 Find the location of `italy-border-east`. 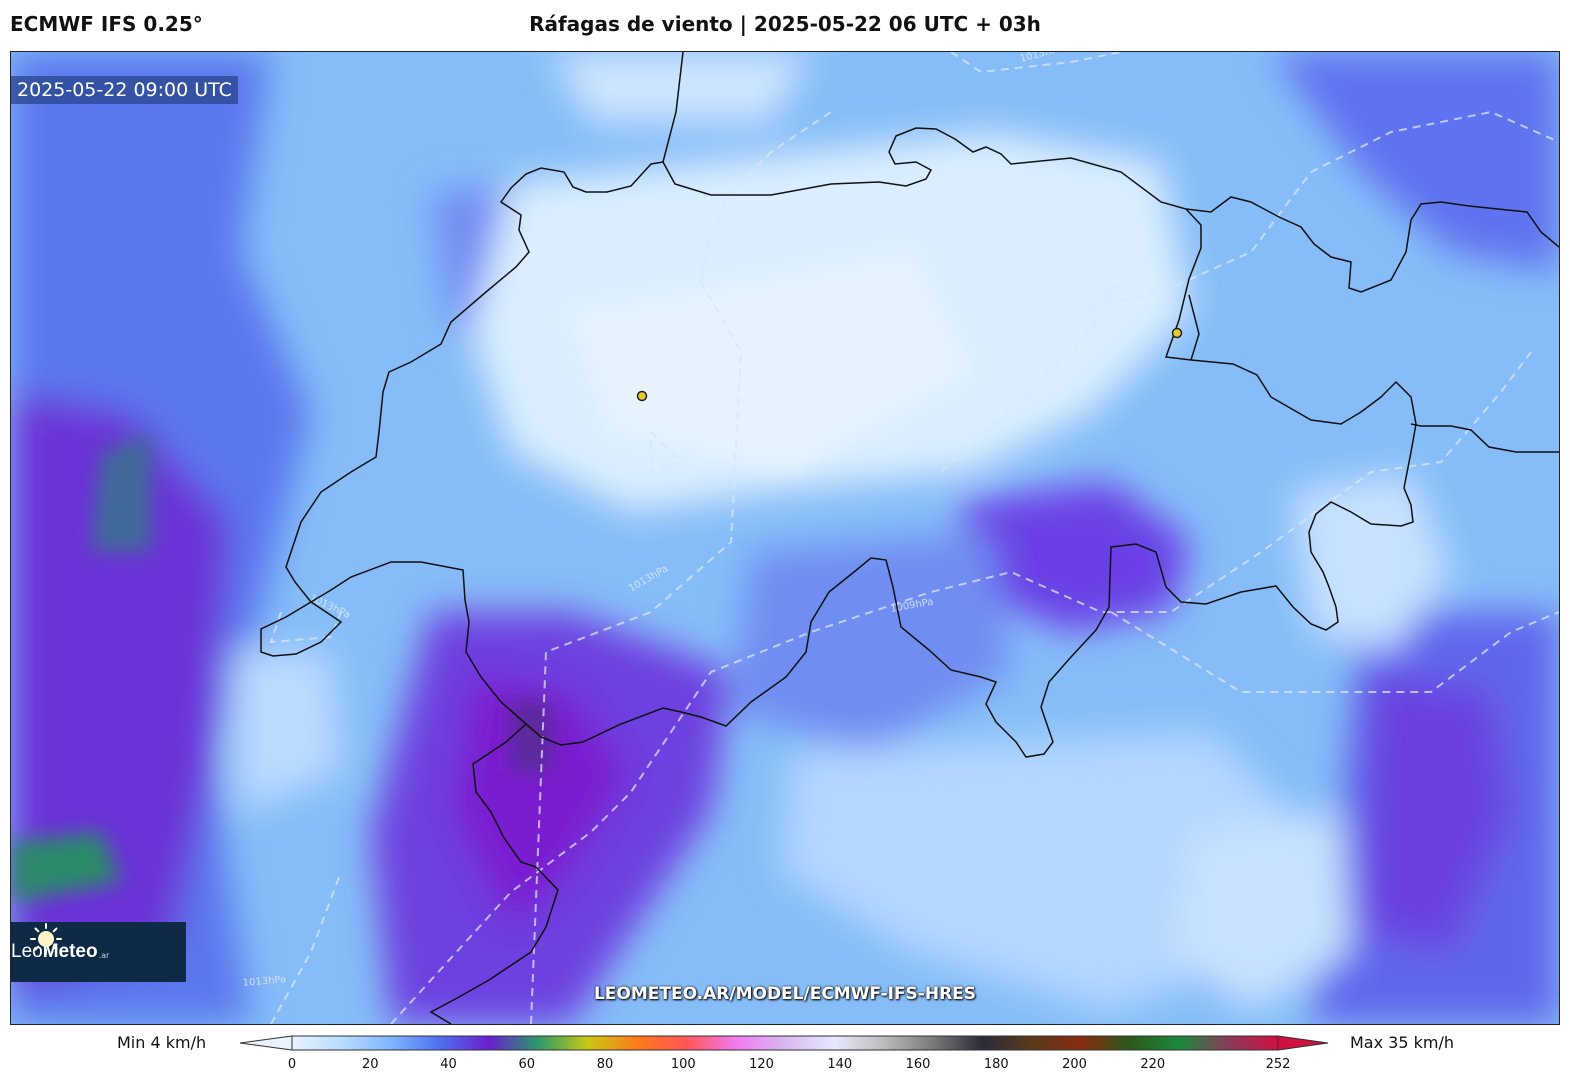

italy-border-east is located at coordinates (1484, 438).